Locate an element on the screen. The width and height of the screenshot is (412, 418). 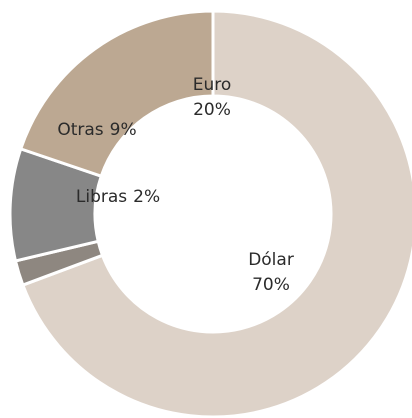
data-label: Euro 20% is located at coordinates (212, 97).